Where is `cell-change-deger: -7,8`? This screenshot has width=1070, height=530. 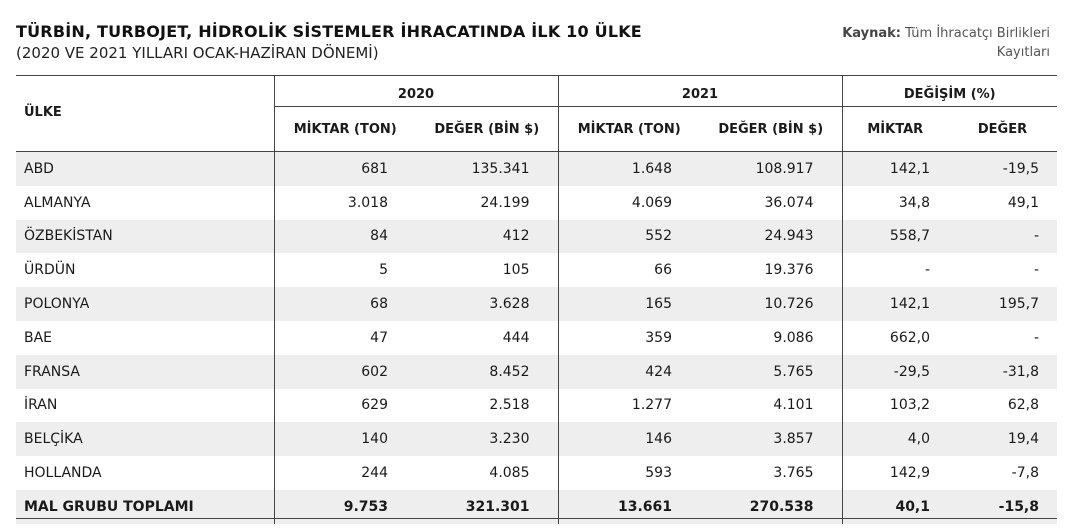
cell-change-deger: -7,8 is located at coordinates (1002, 473).